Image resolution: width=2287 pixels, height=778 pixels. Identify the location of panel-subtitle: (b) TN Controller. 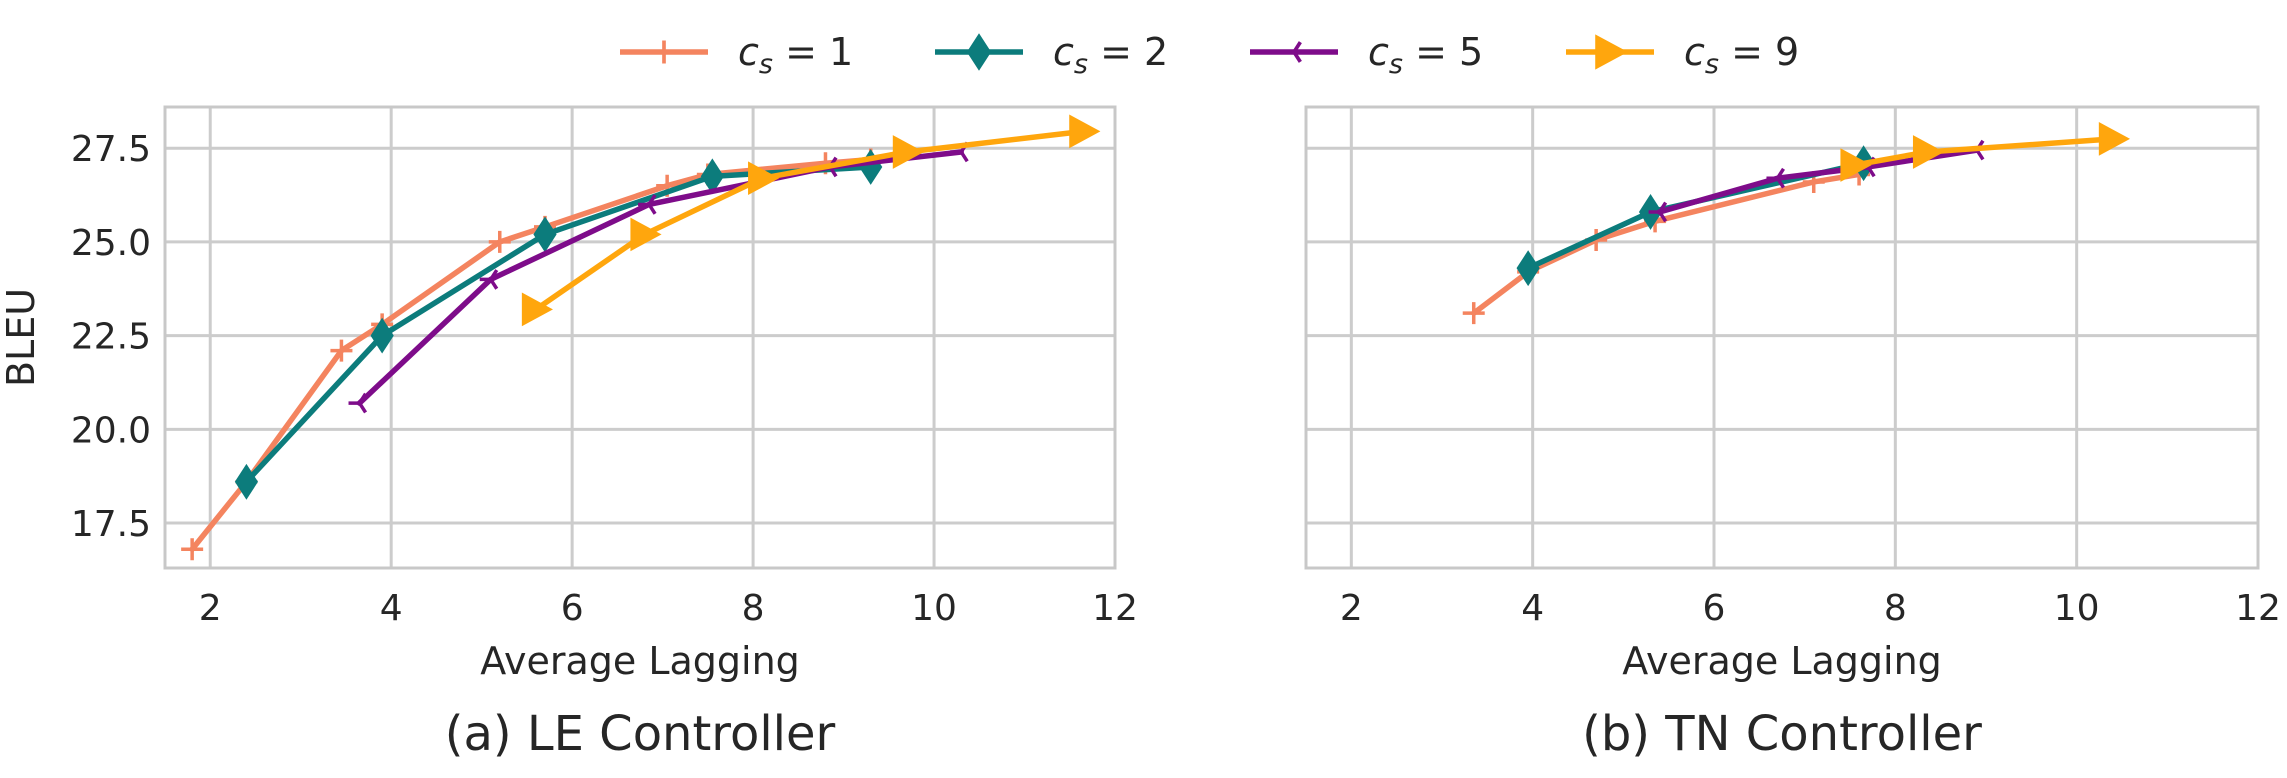
(1782, 734).